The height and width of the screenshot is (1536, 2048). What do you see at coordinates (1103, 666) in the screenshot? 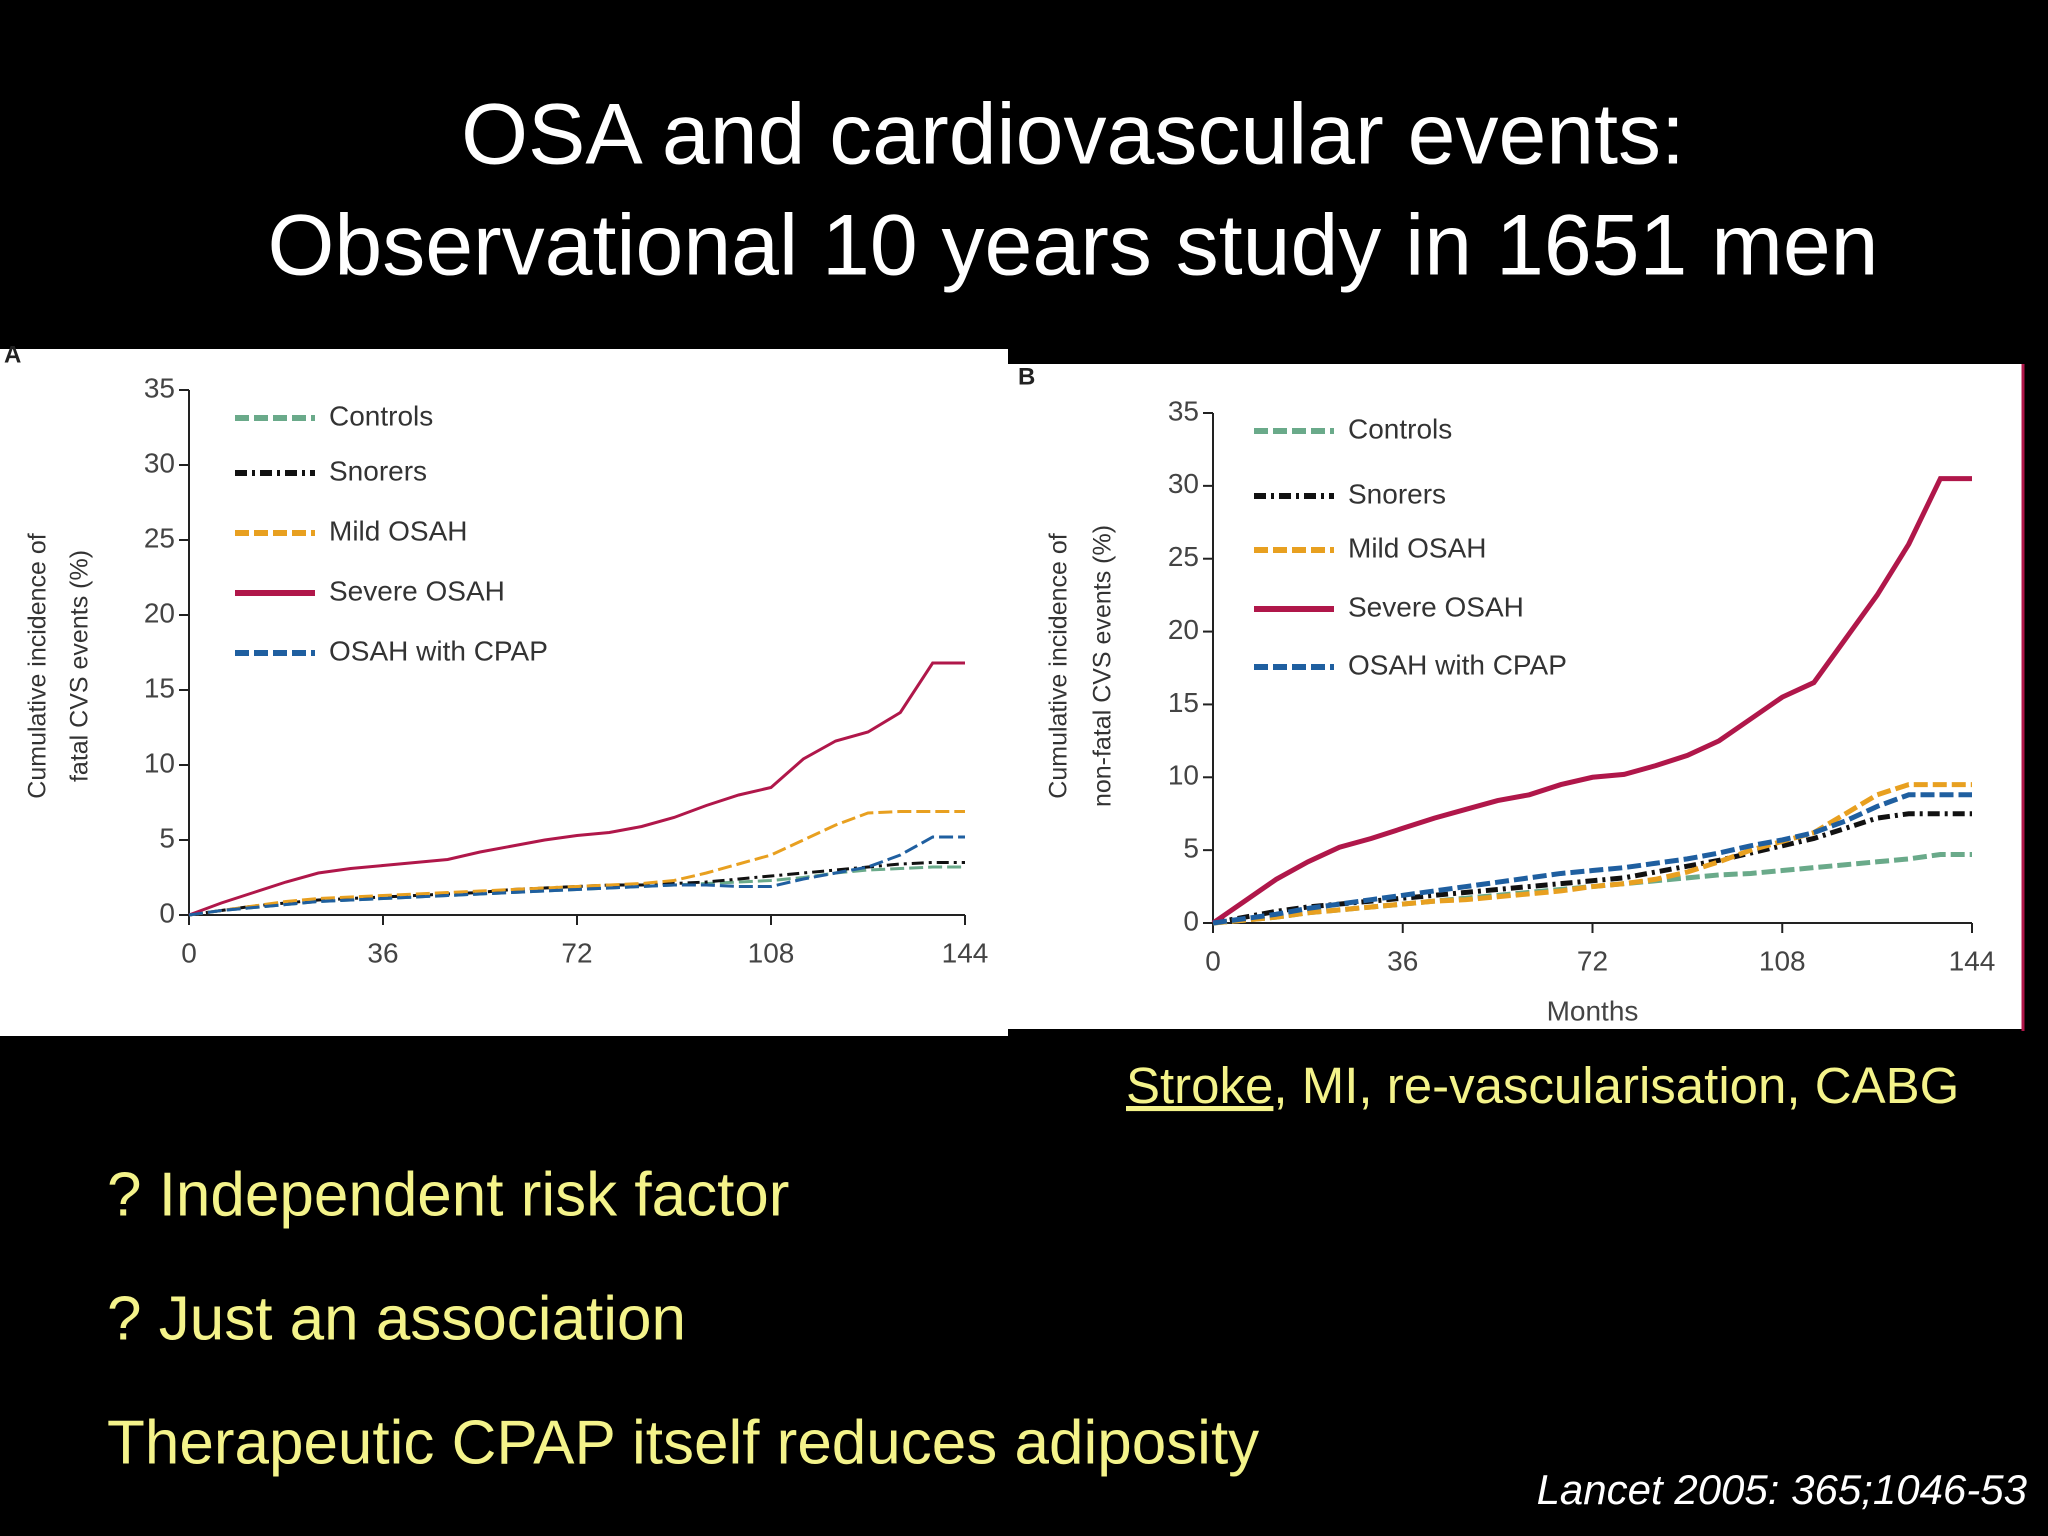
I see `y-axis-label: non-fatal CVS events (%)` at bounding box center [1103, 666].